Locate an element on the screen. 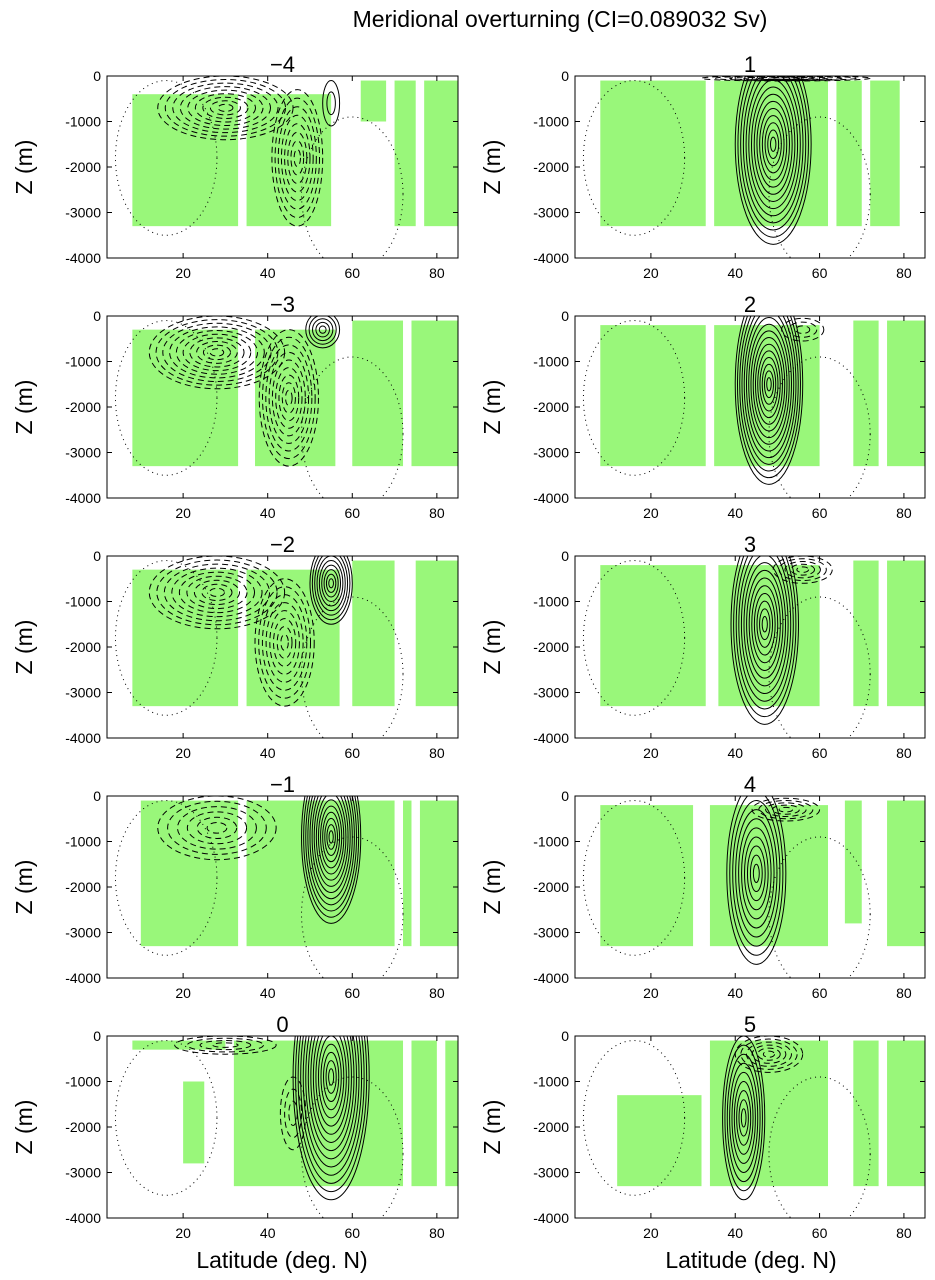  y-tick-label: -1000 is located at coordinates (83, 1082).